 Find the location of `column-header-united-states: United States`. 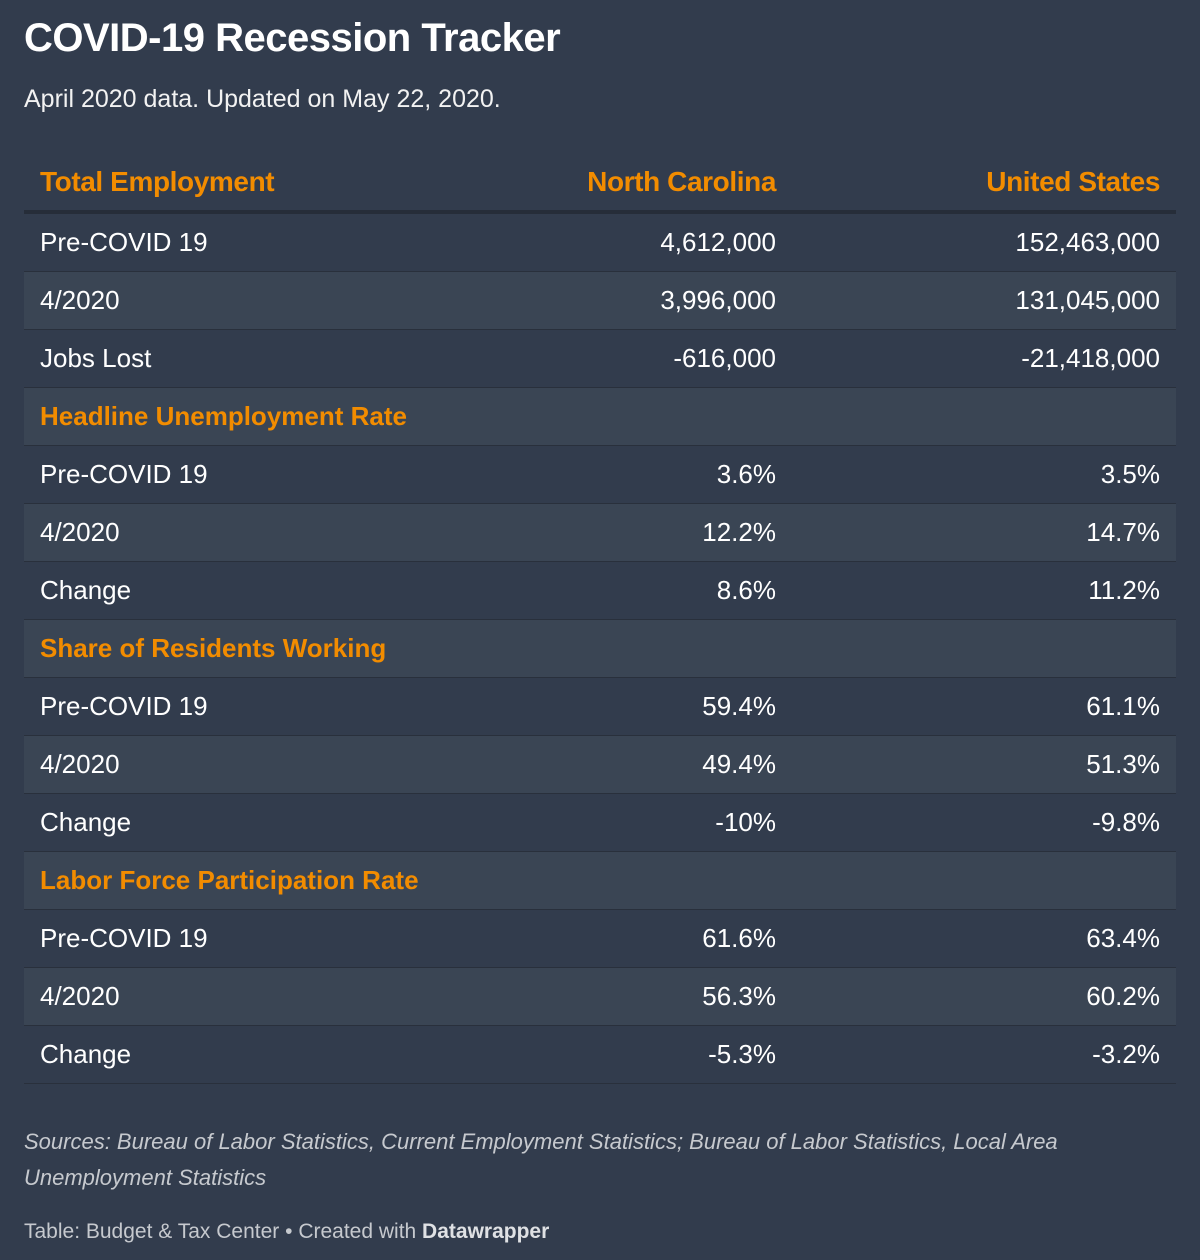

column-header-united-states: United States is located at coordinates (984, 184).